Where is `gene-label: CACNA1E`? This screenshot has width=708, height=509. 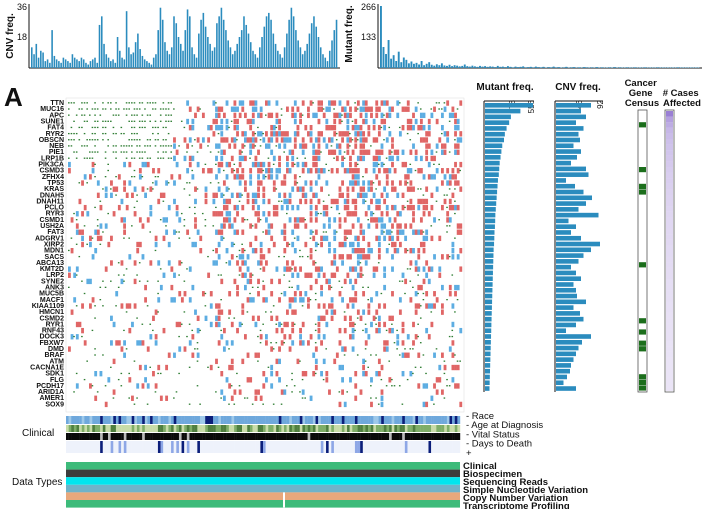 gene-label: CACNA1E is located at coordinates (47, 367).